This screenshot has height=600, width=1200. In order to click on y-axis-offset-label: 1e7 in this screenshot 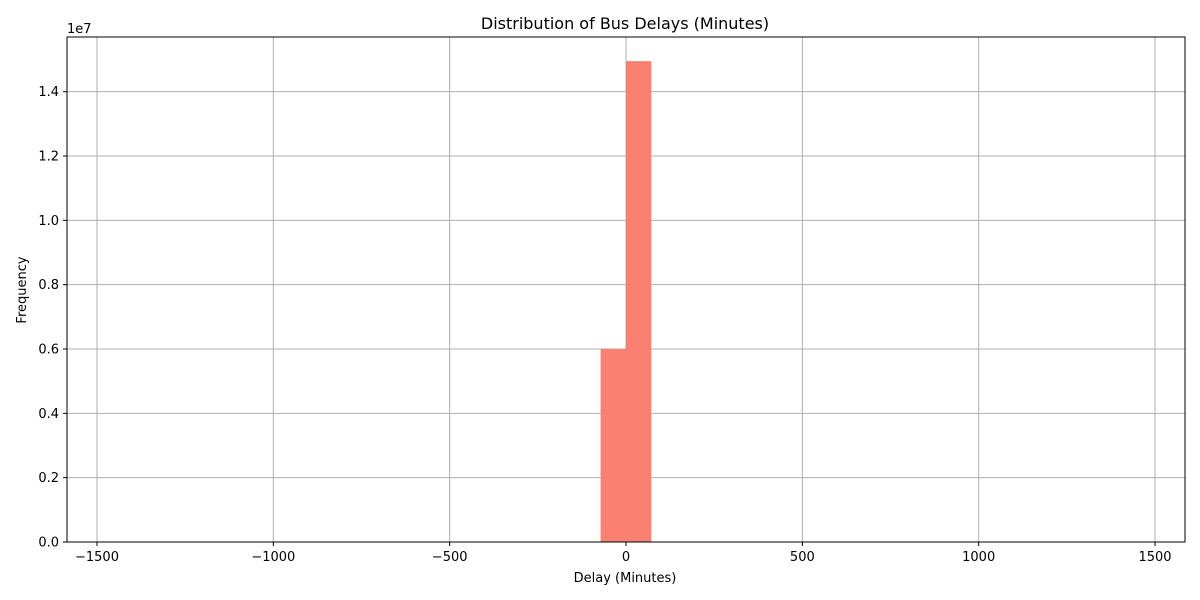, I will do `click(79, 29)`.